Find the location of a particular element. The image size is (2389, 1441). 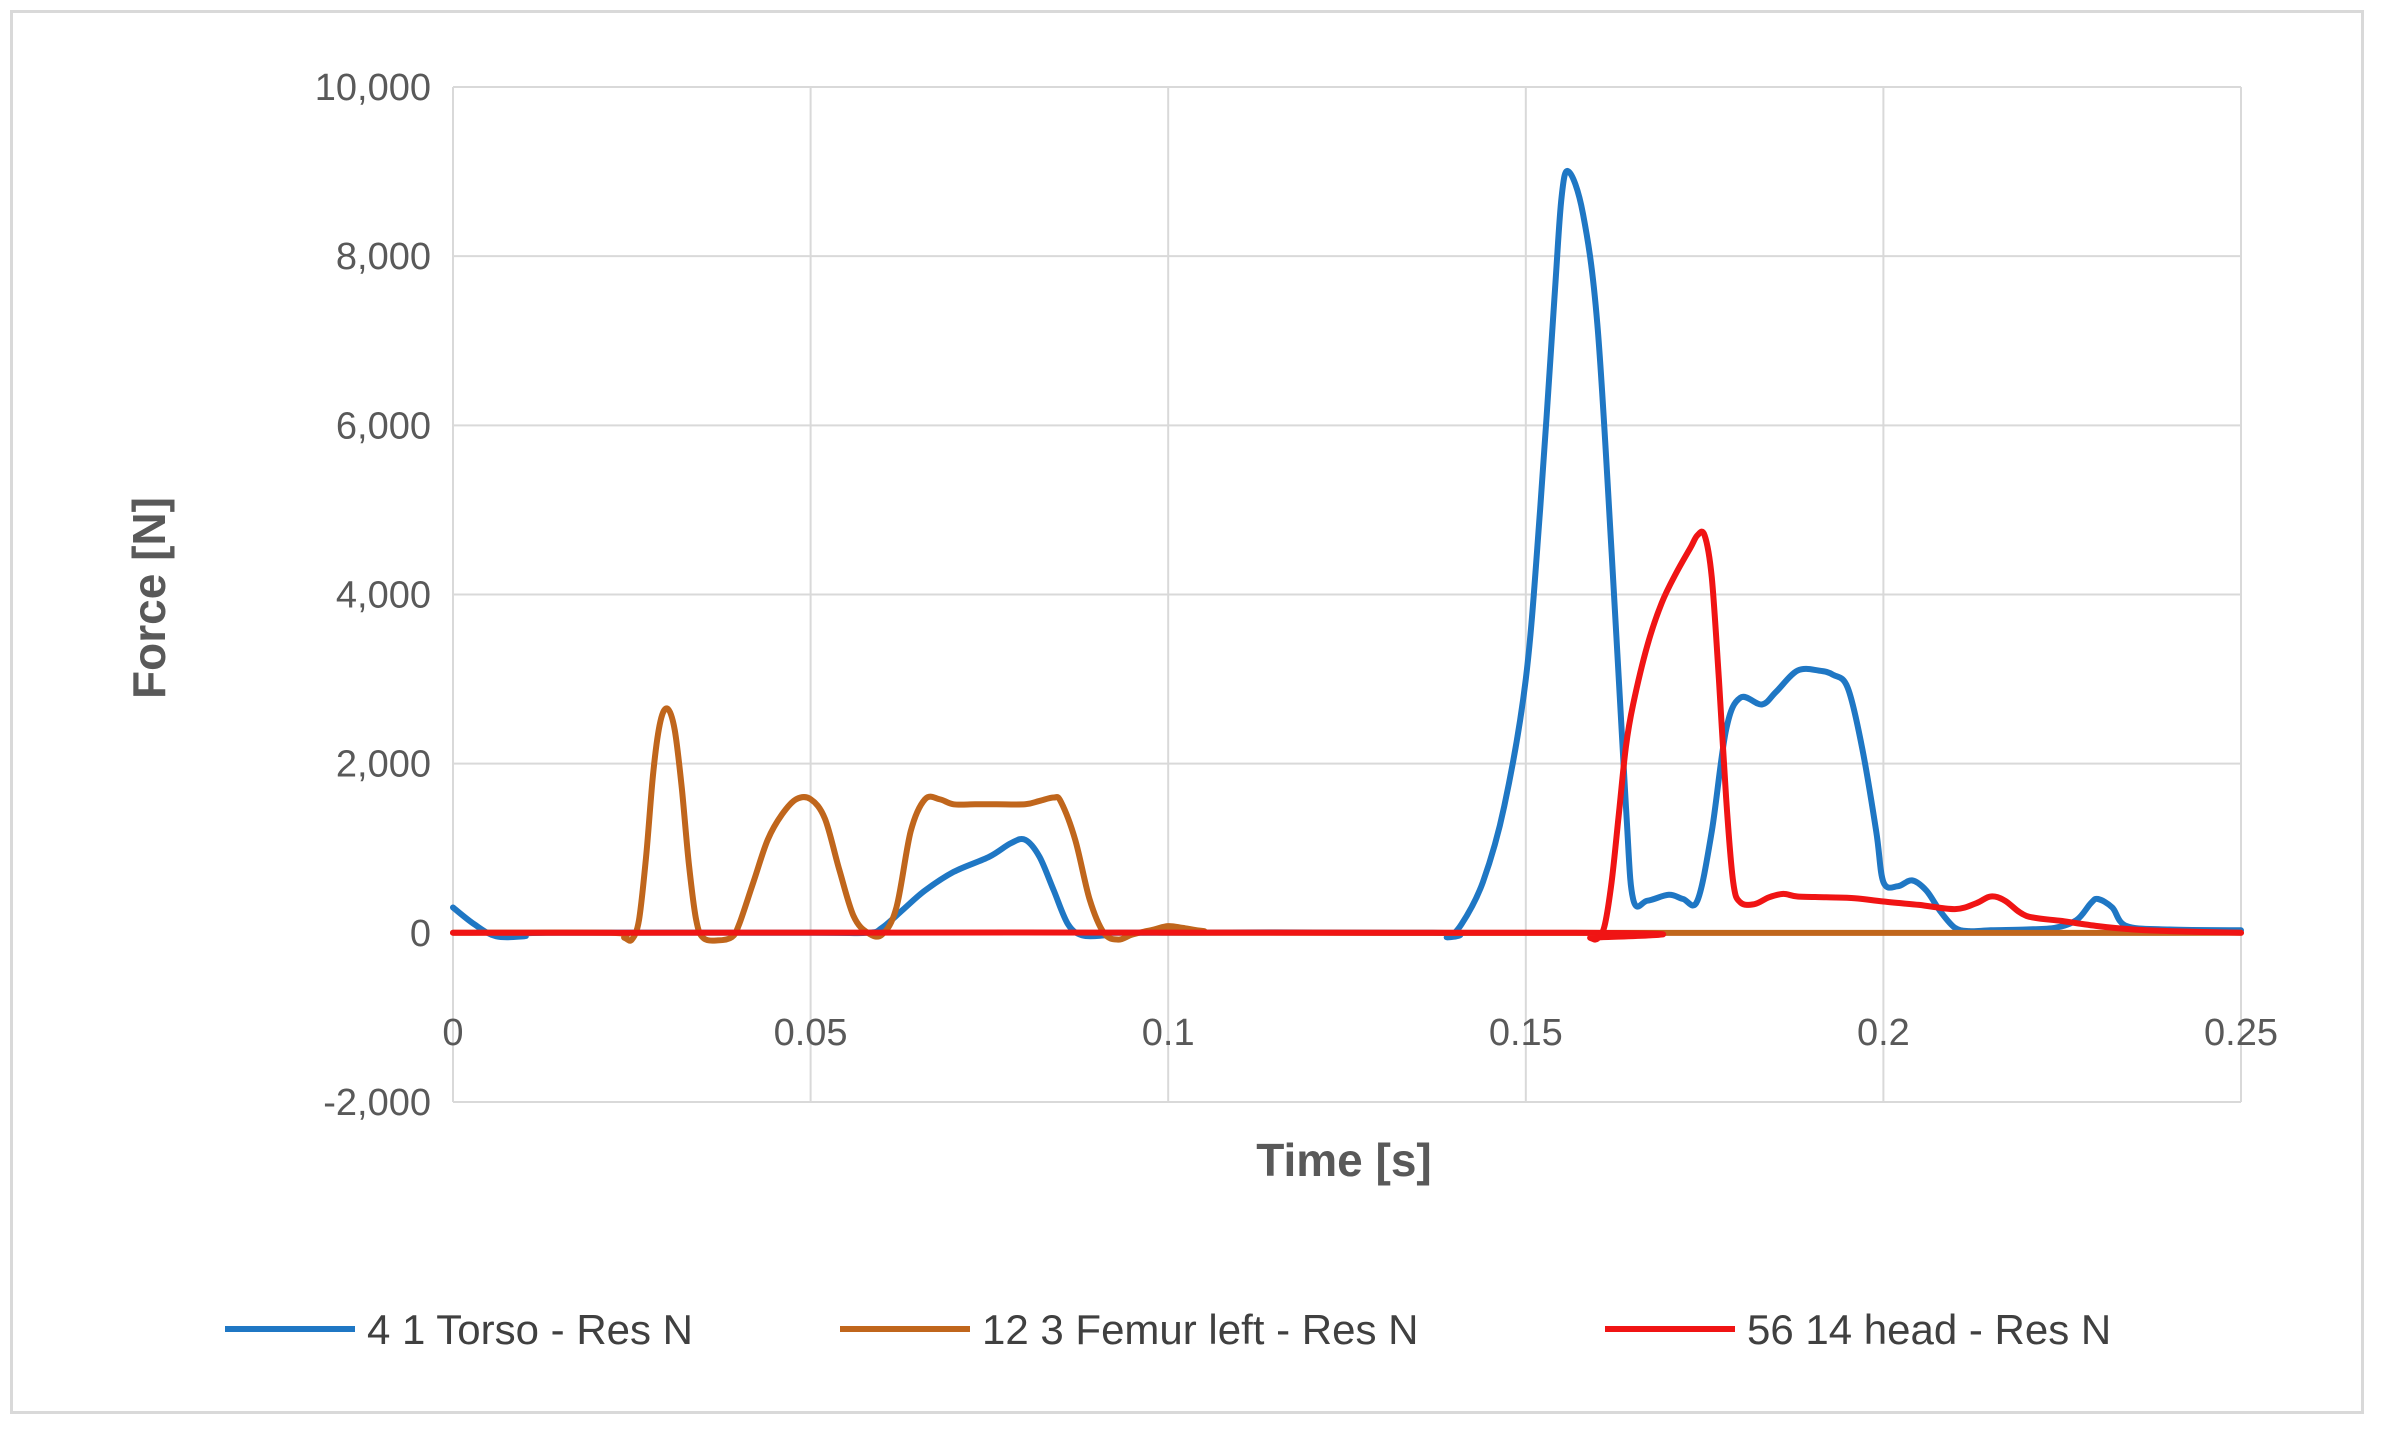

y-tick-label-4: 6,000 is located at coordinates (383, 426).